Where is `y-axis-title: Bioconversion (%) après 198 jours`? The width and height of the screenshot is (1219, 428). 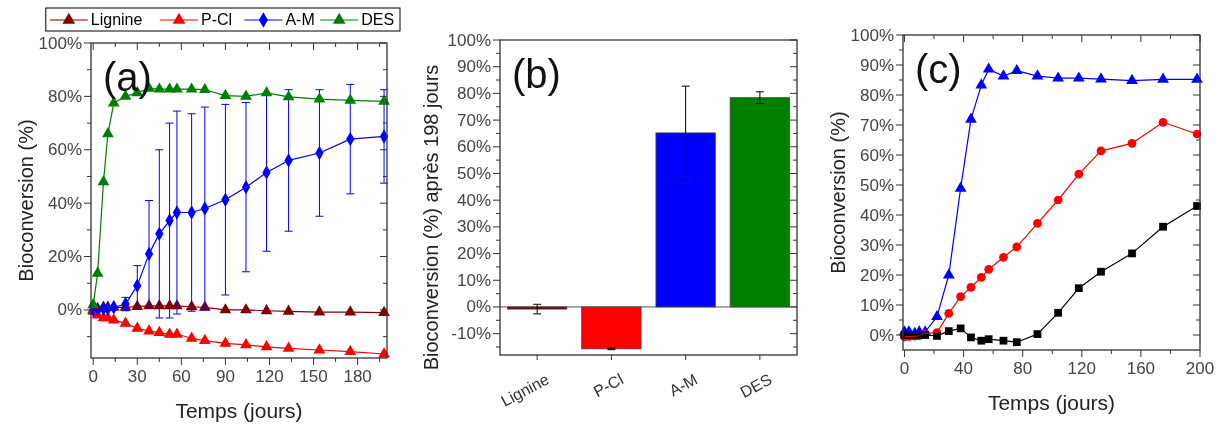
y-axis-title: Bioconversion (%) après 198 jours is located at coordinates (431, 217).